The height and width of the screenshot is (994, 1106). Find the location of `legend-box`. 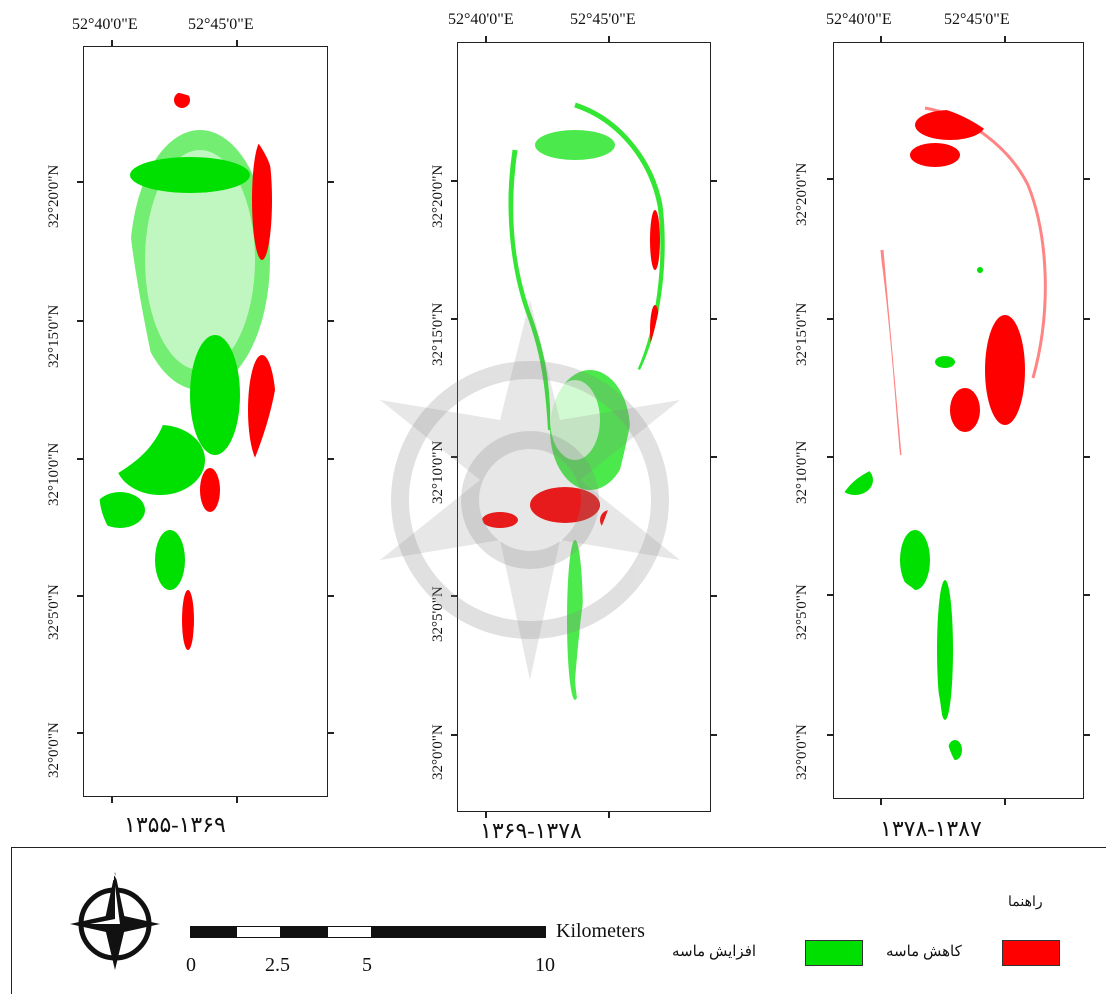

legend-box is located at coordinates (558, 920).